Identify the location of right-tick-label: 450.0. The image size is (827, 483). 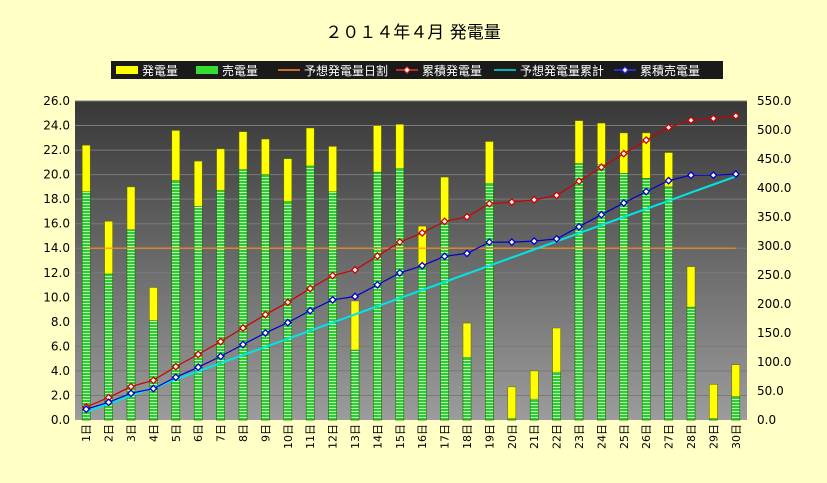
(774, 159).